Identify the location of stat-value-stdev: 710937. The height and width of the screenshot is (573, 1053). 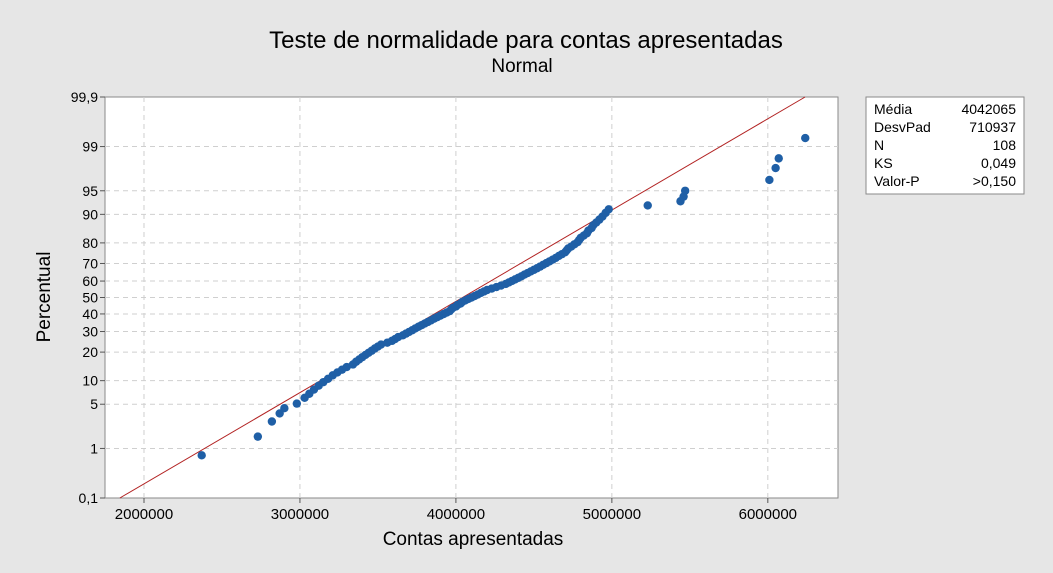
(992, 127).